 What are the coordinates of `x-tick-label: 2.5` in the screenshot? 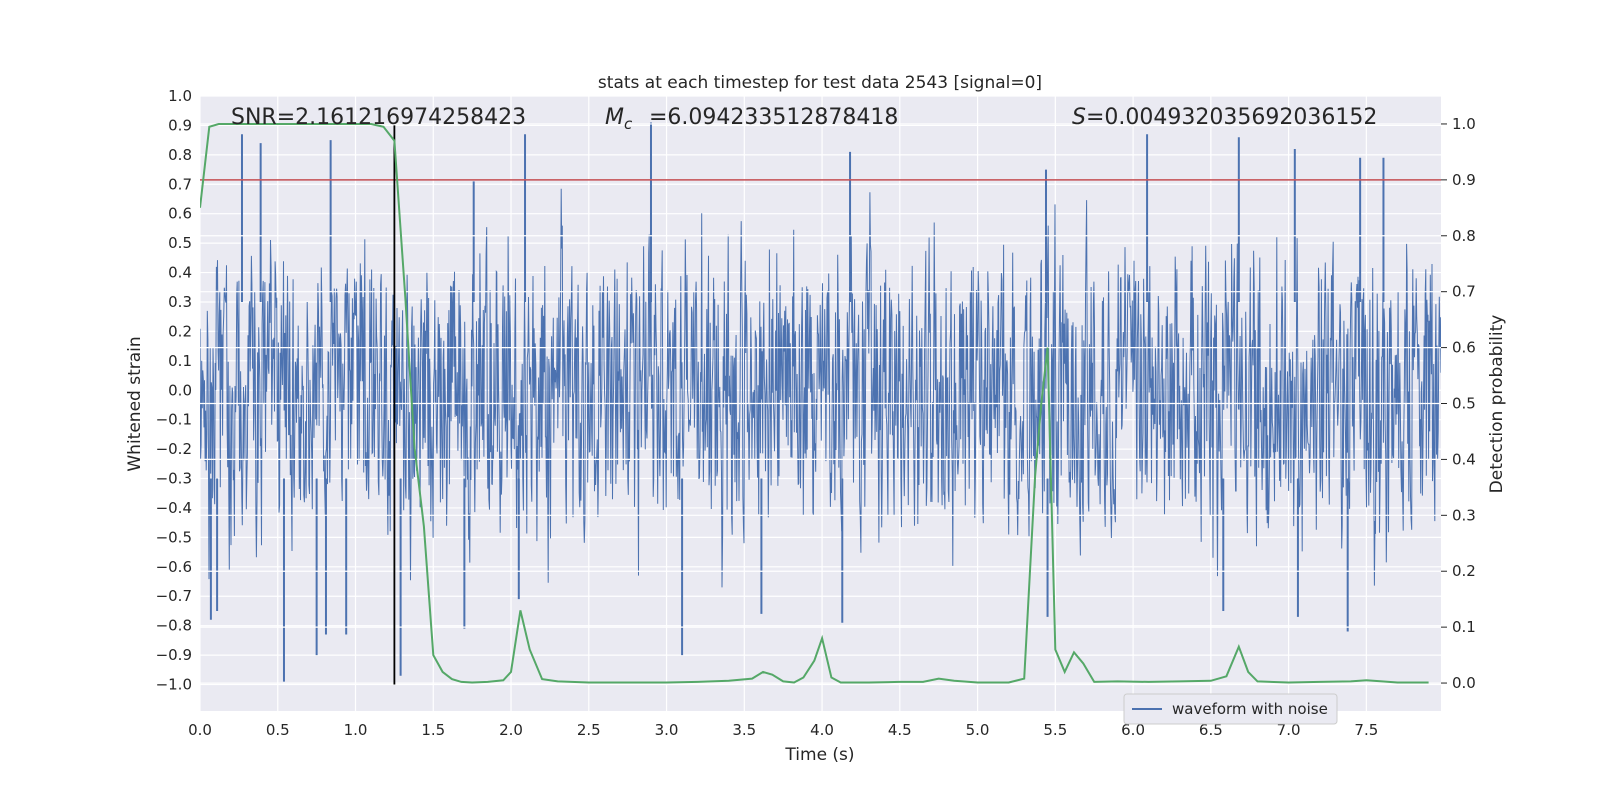 It's located at (589, 730).